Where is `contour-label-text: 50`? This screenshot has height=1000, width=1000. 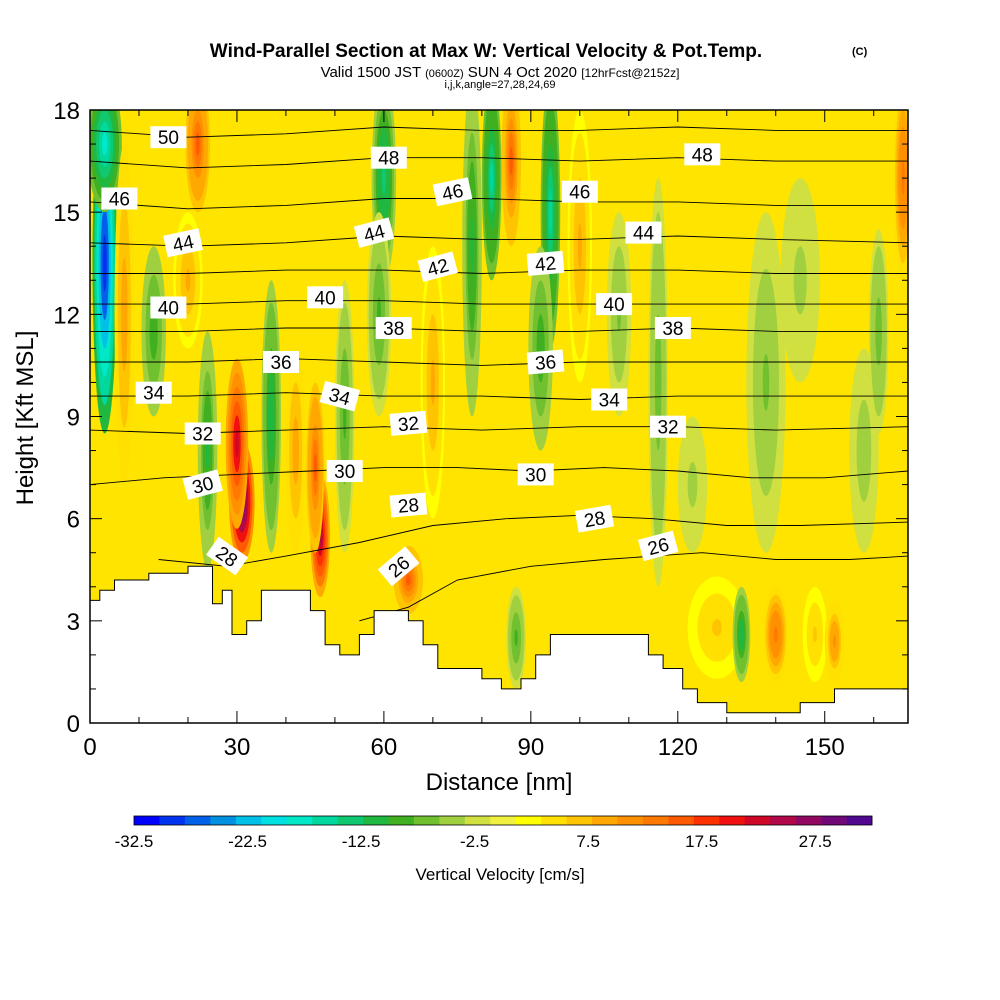
contour-label-text: 50 is located at coordinates (168, 138).